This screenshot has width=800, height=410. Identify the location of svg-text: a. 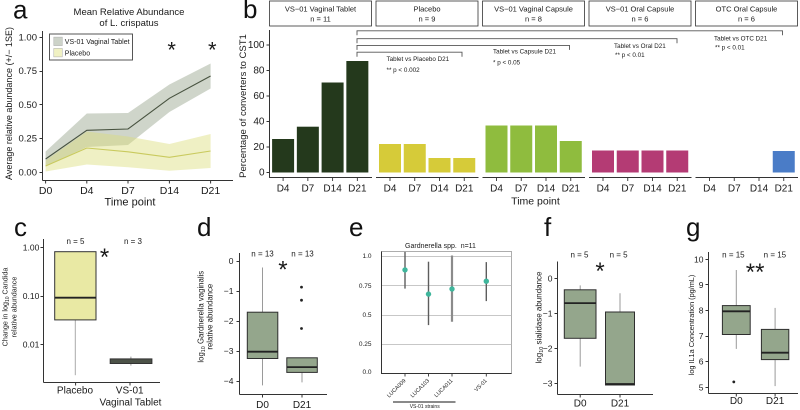
(20, 12).